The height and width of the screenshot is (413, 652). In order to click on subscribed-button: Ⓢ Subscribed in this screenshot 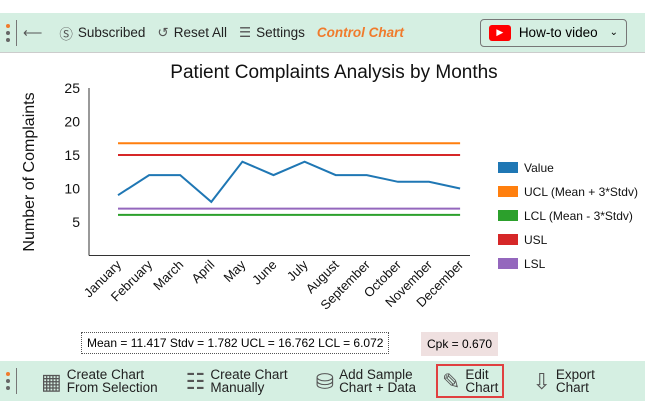, I will do `click(102, 33)`.